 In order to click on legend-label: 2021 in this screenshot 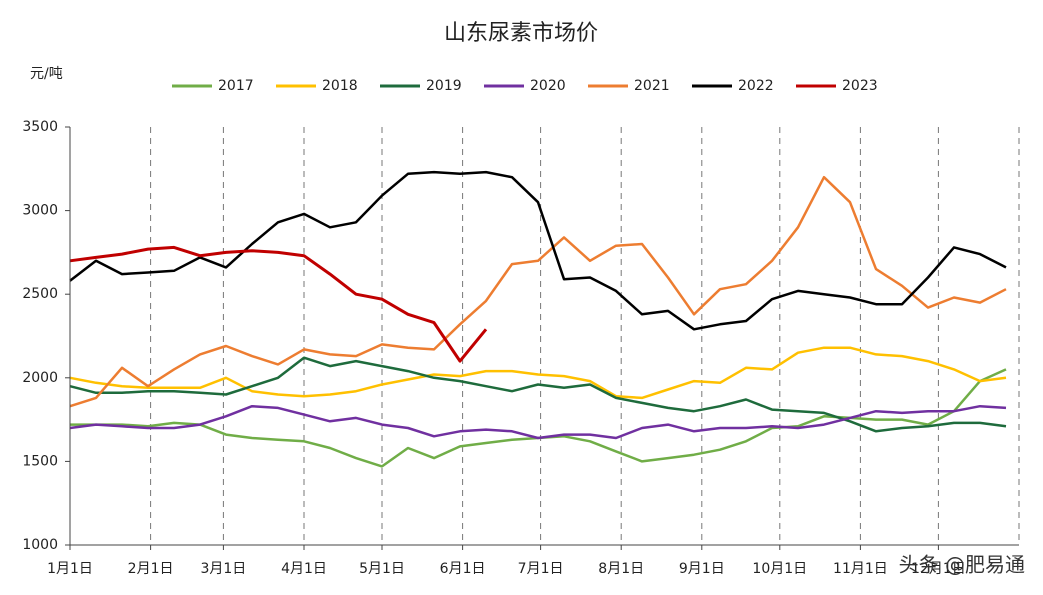, I will do `click(652, 86)`.